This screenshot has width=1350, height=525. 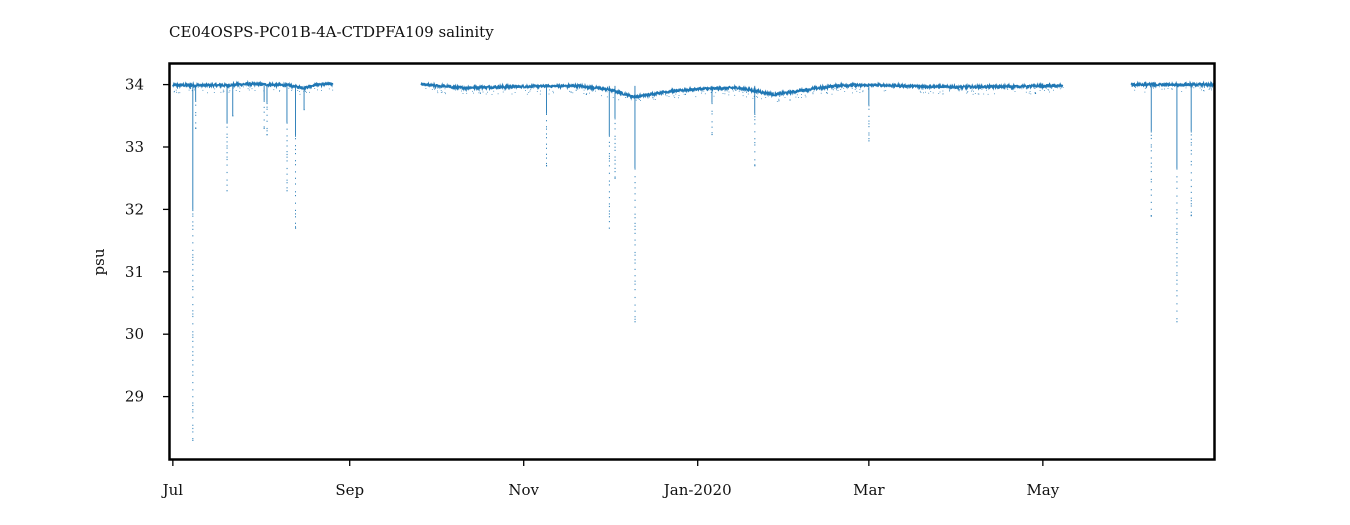 What do you see at coordinates (134, 147) in the screenshot?
I see `y-tick-label: 33` at bounding box center [134, 147].